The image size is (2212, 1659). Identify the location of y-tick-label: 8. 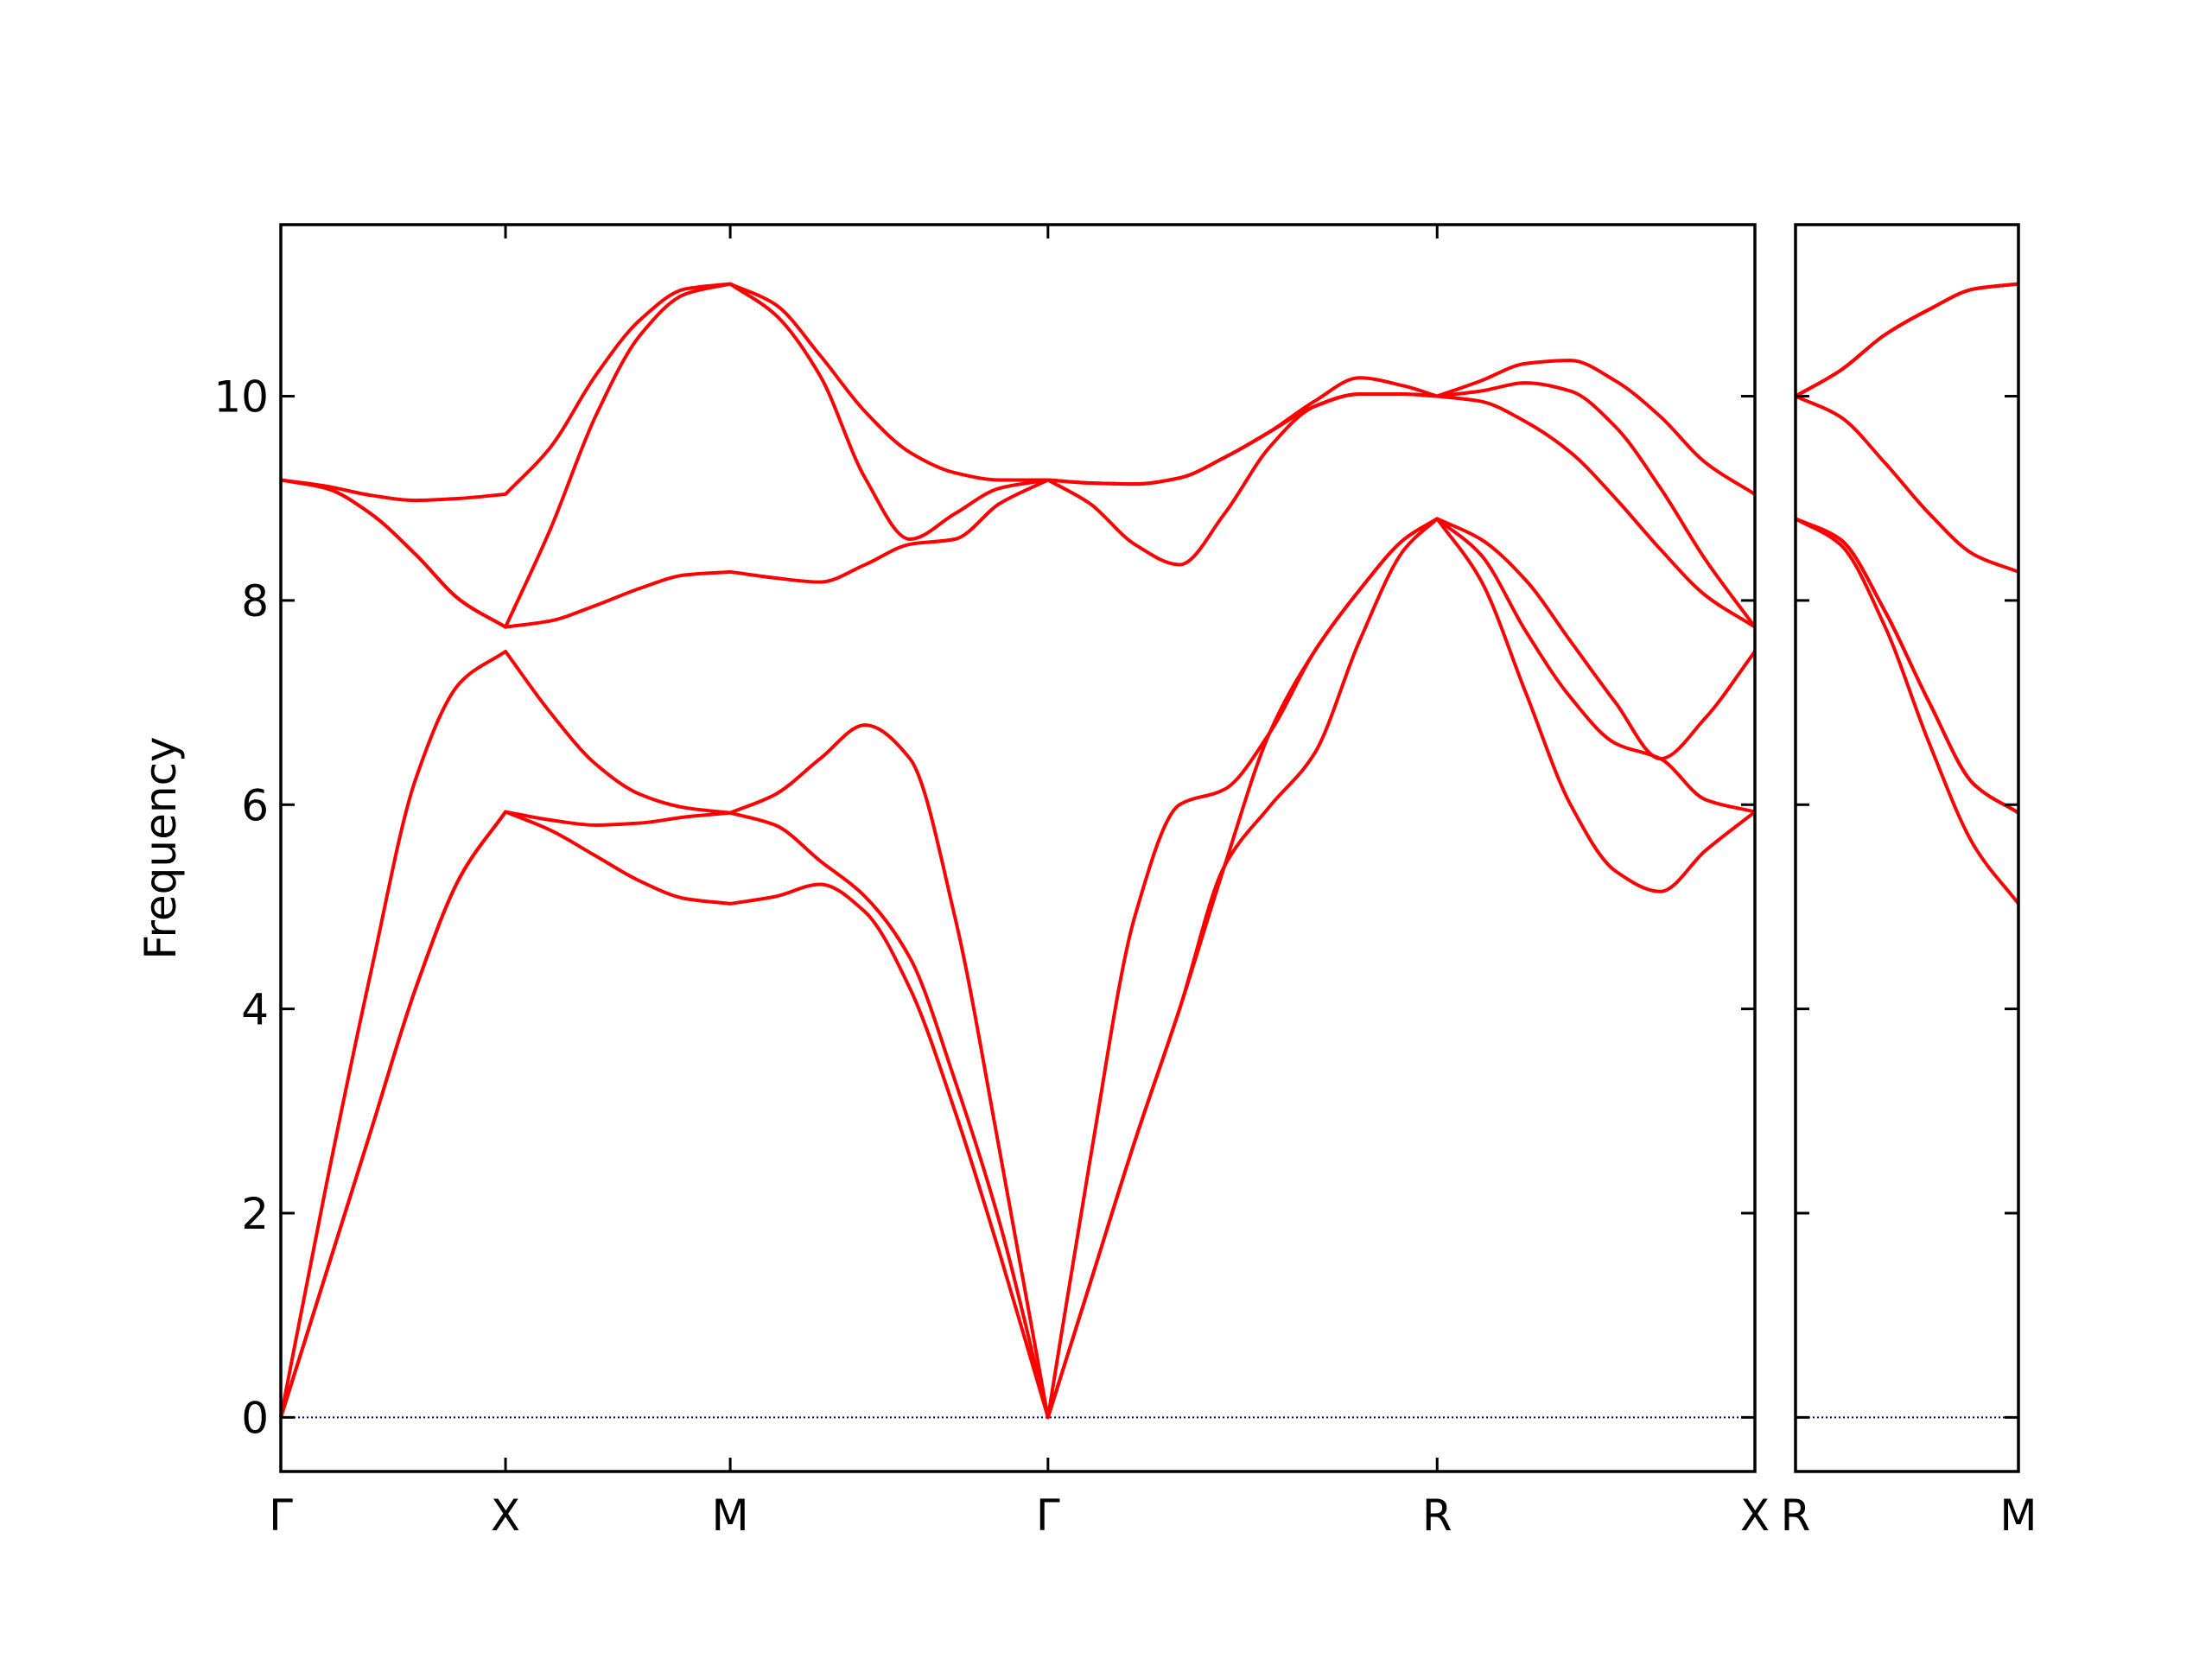
(255, 601).